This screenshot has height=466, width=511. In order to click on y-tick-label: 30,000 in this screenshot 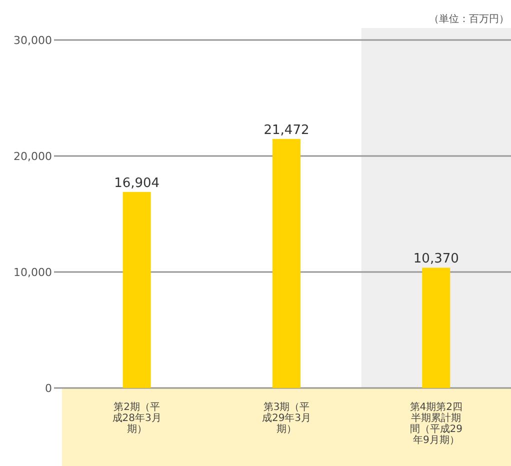, I will do `click(33, 40)`.